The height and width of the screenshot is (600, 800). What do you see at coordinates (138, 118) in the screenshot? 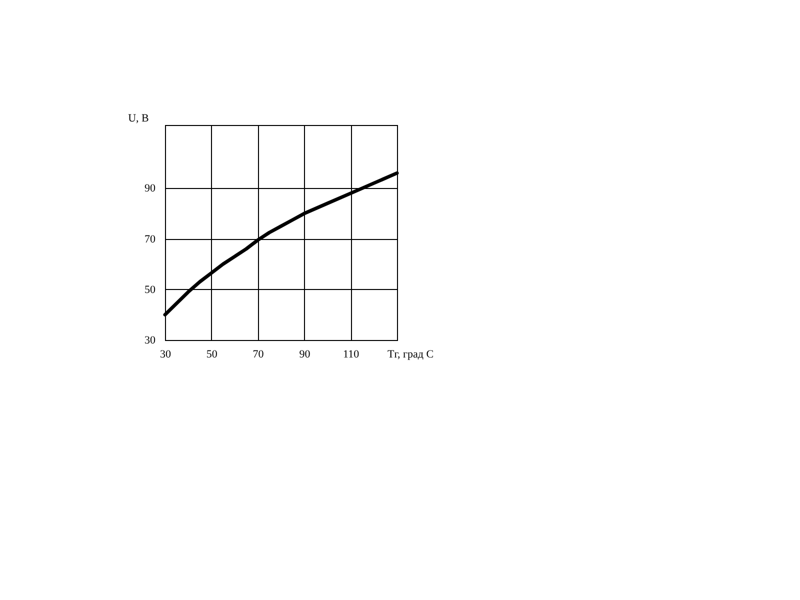
I see `y-axis-title: U, В` at bounding box center [138, 118].